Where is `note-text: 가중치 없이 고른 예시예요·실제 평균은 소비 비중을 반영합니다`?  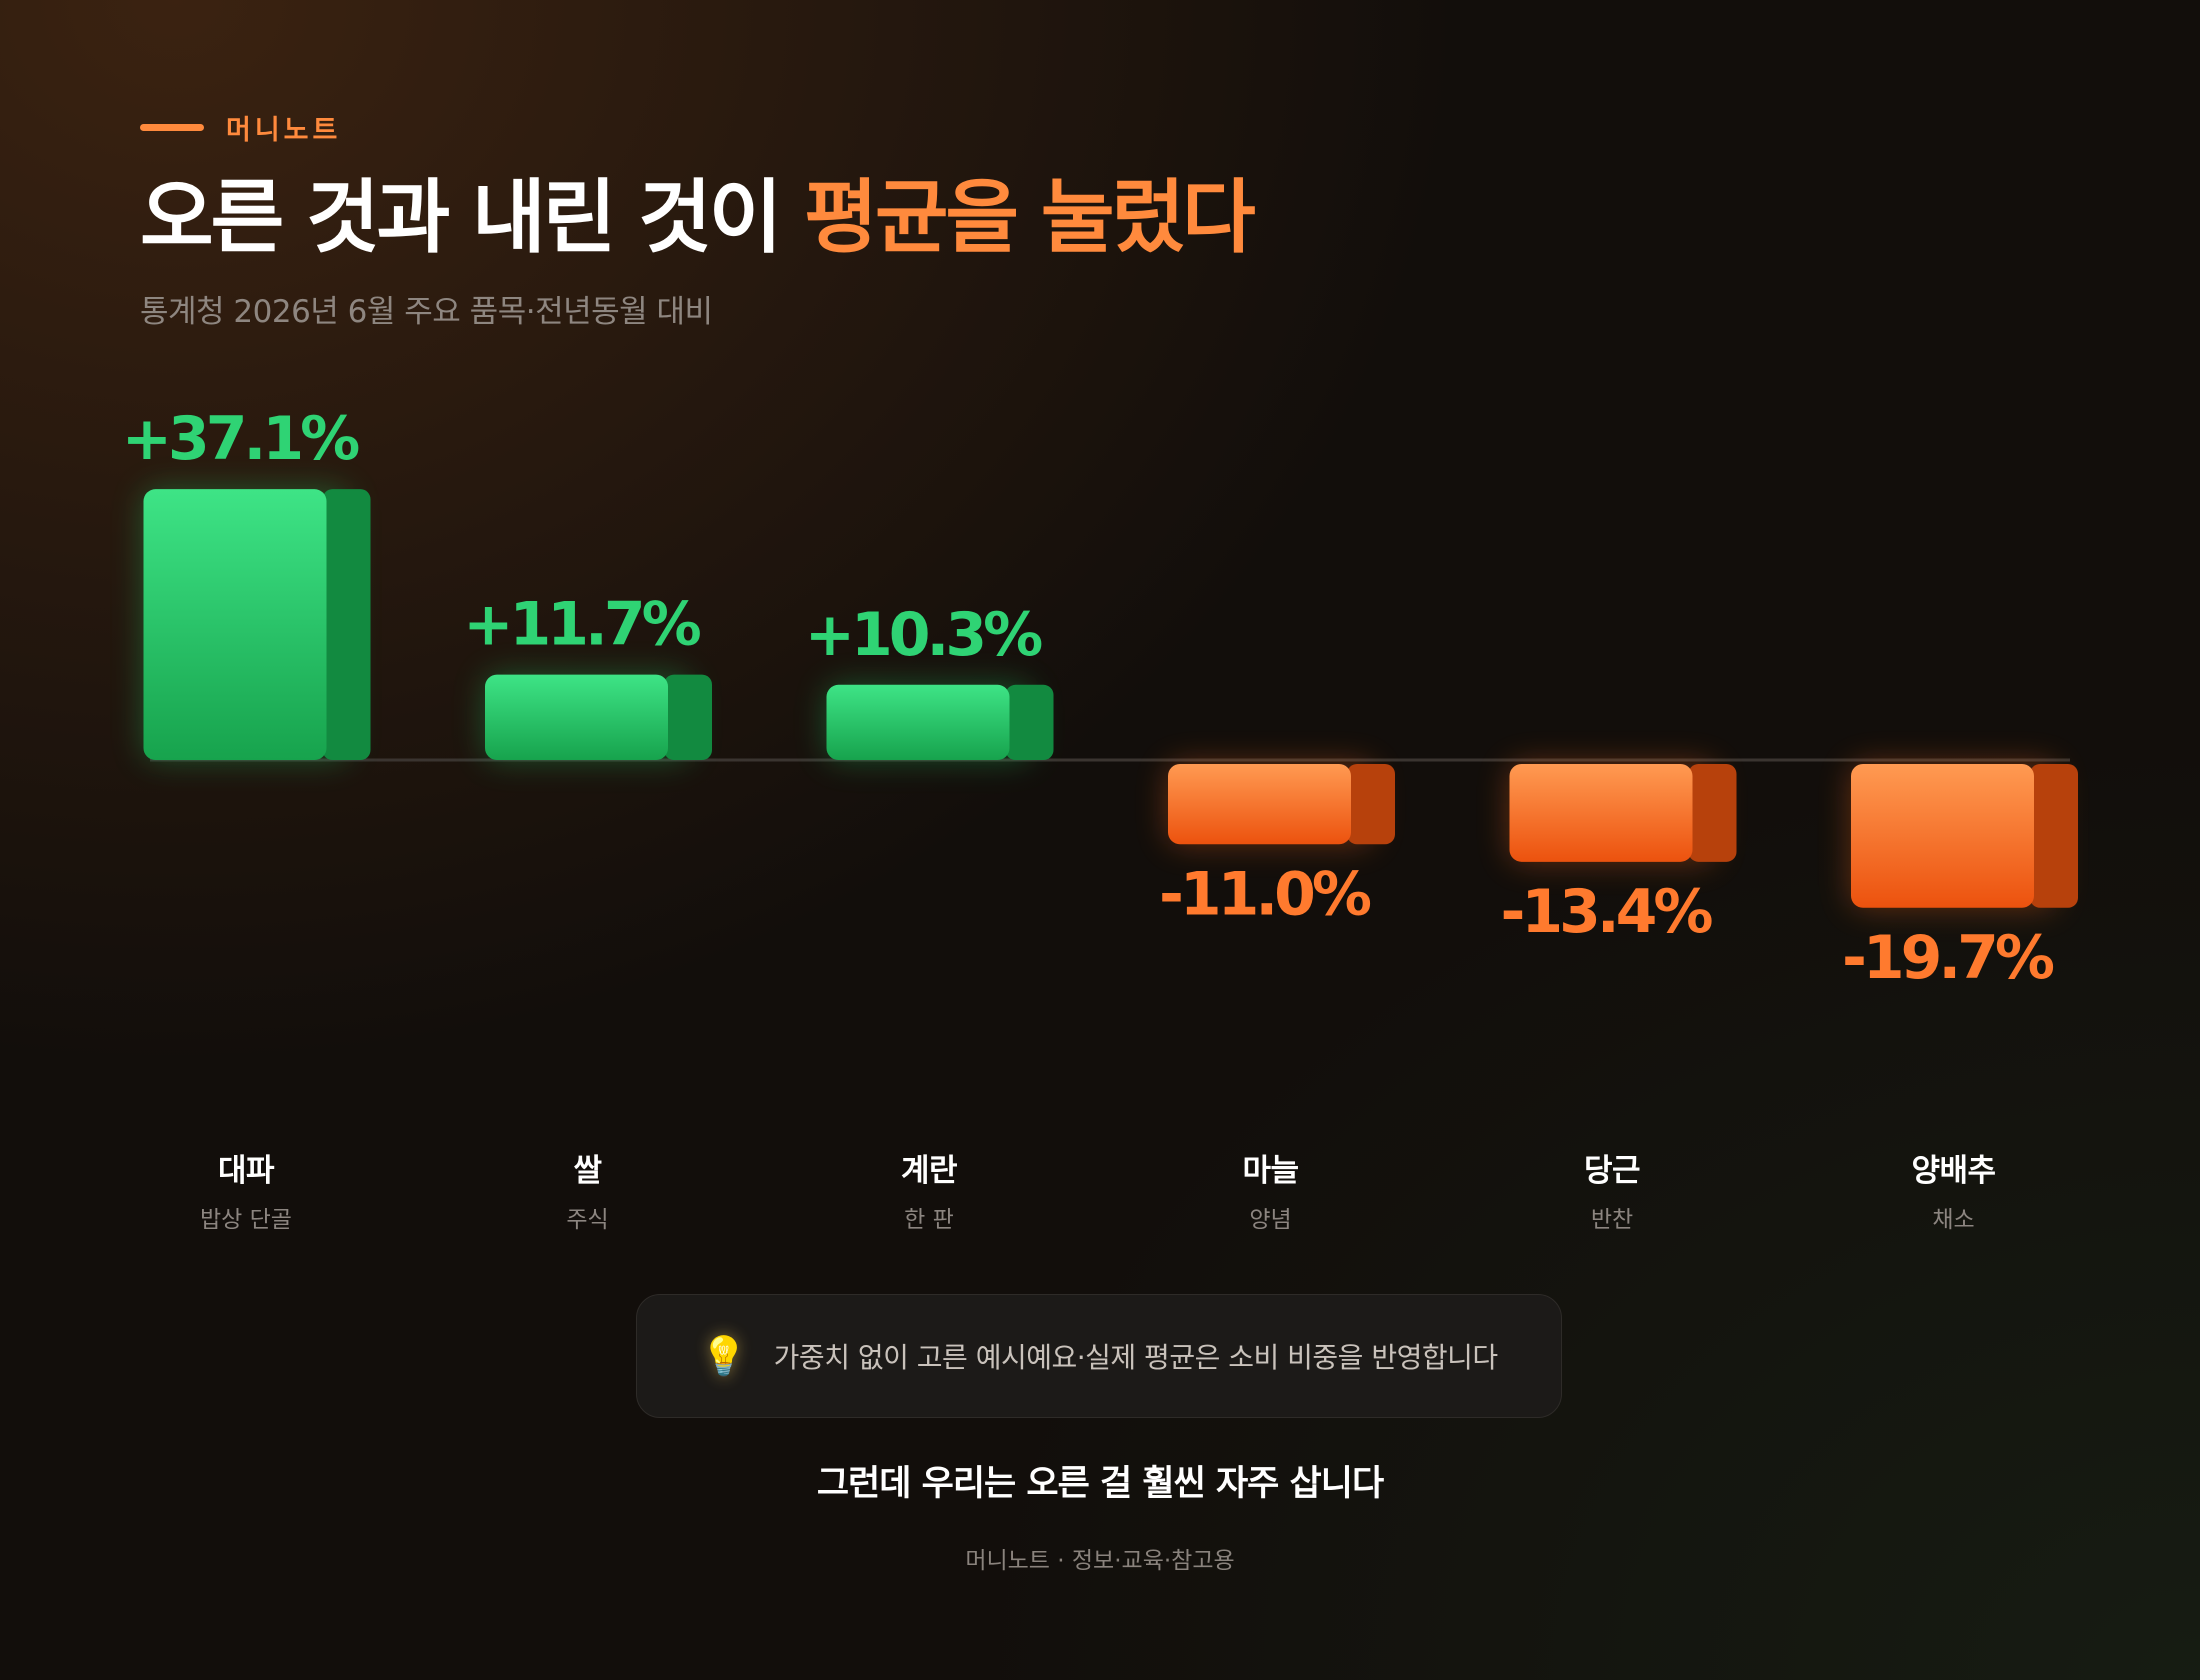 note-text: 가중치 없이 고른 예시예요·실제 평균은 소비 비중을 반영합니다 is located at coordinates (1135, 1357).